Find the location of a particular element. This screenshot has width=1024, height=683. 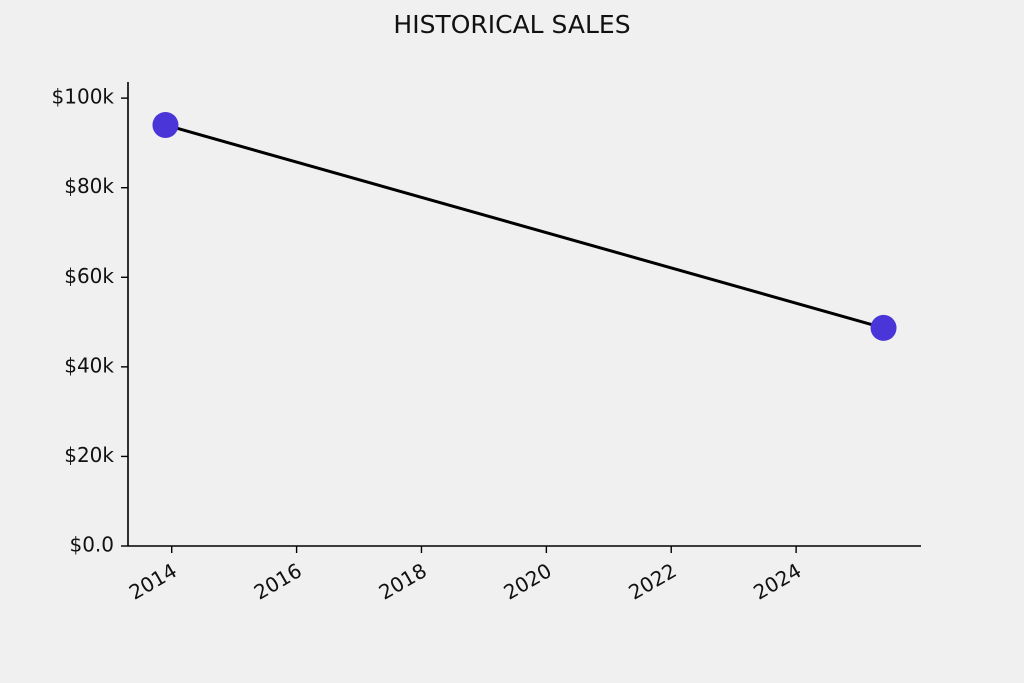

x-tick-label: 2016 is located at coordinates (278, 581).